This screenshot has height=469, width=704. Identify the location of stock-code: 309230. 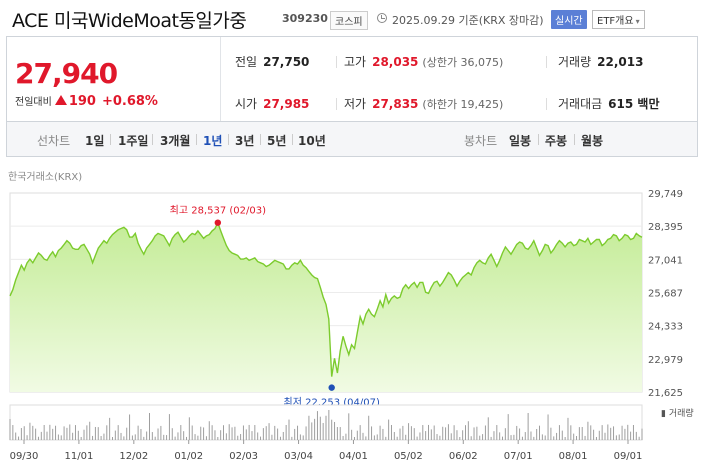
(305, 18).